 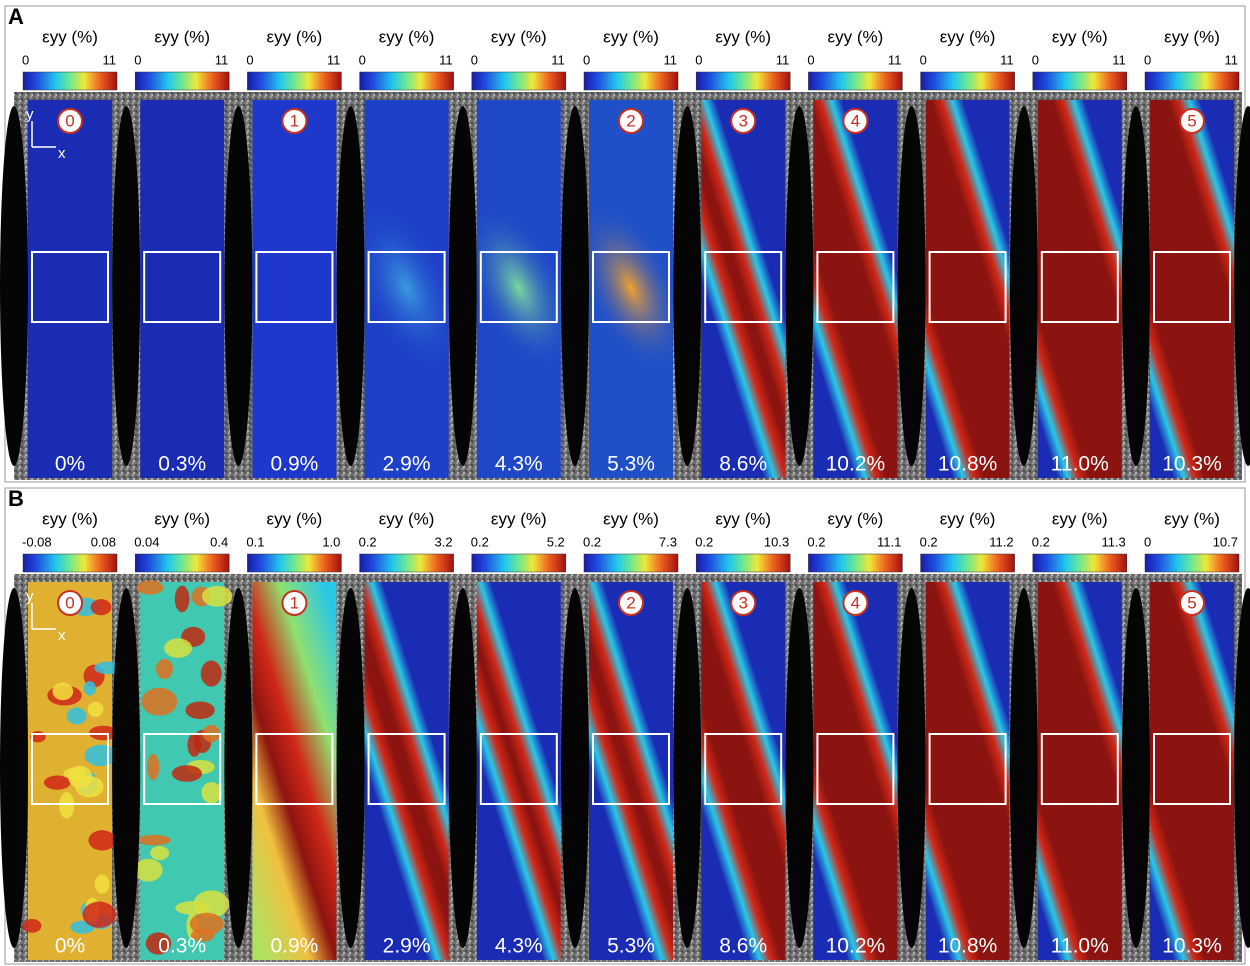 What do you see at coordinates (742, 602) in the screenshot?
I see `stage-marker-label: 3` at bounding box center [742, 602].